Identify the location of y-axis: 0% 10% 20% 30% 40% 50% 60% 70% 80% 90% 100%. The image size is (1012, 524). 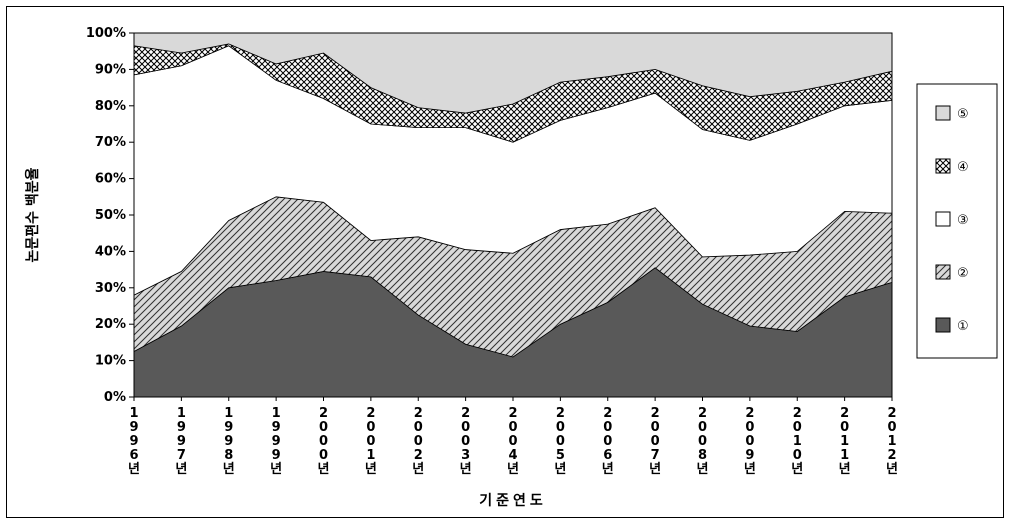
(110, 215).